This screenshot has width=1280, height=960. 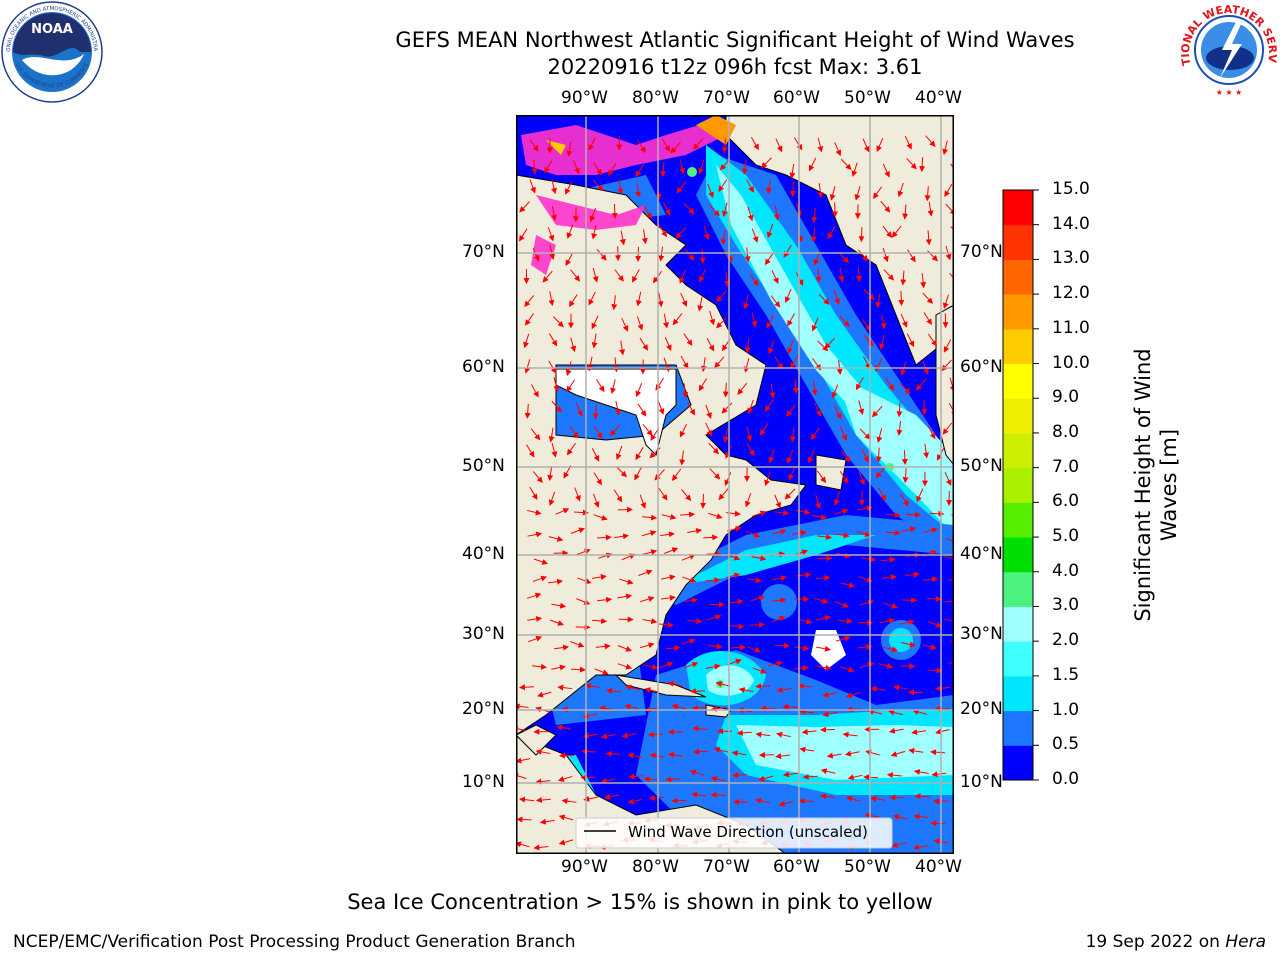 I want to click on colorbar-tick-label: 3.0, so click(x=1066, y=605).